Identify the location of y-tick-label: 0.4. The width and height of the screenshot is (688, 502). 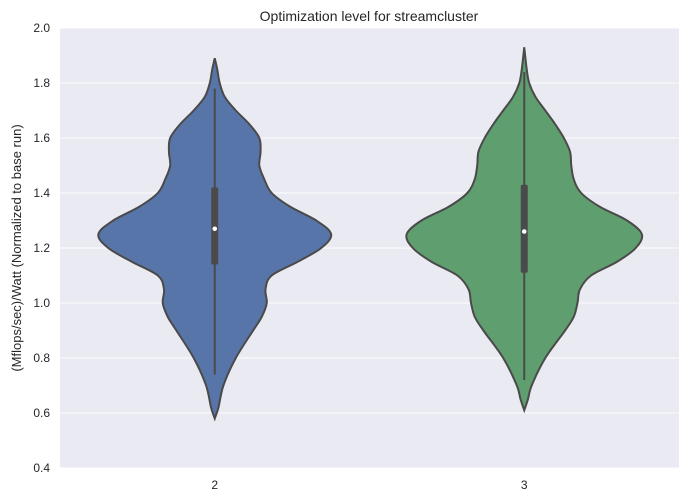
(41, 468).